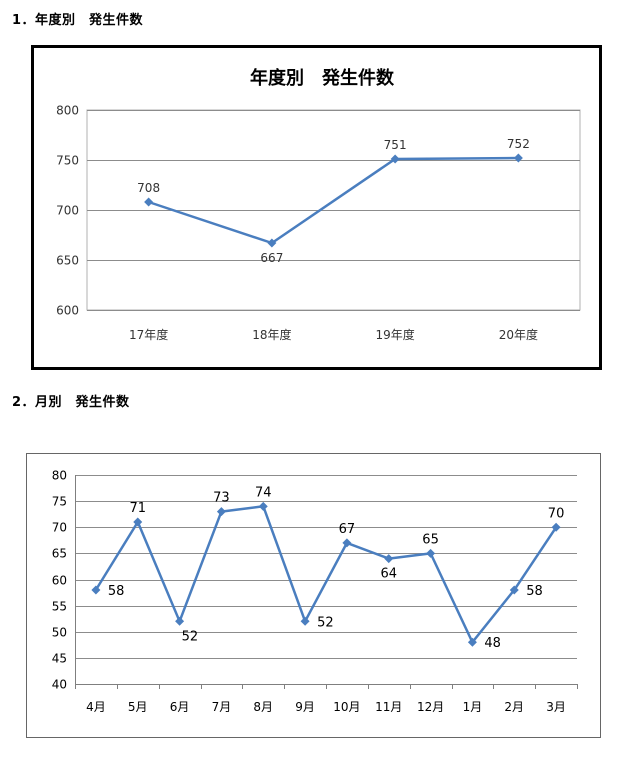 Image resolution: width=640 pixels, height=764 pixels. I want to click on x-tick-label: 7月, so click(222, 707).